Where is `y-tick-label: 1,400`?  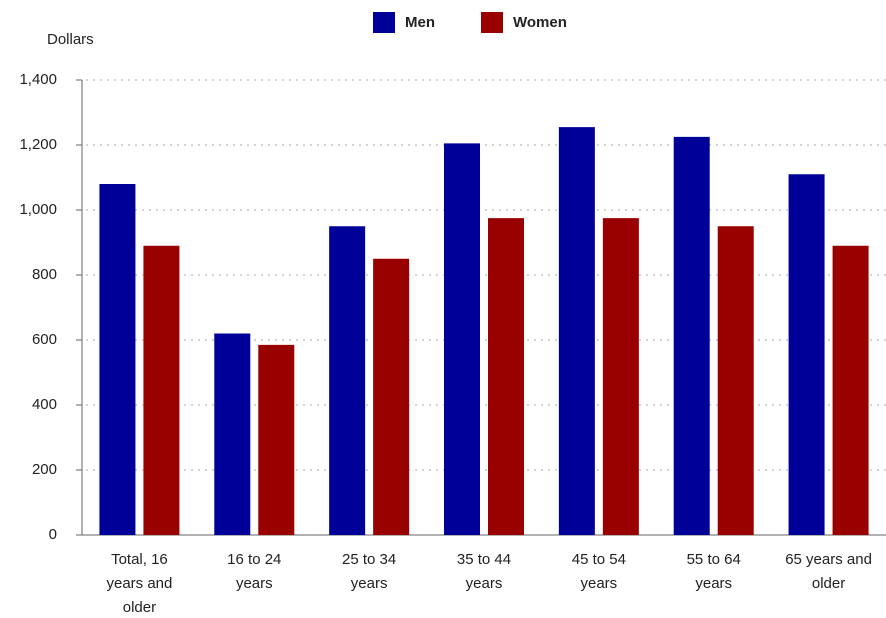
y-tick-label: 1,400 is located at coordinates (38, 79).